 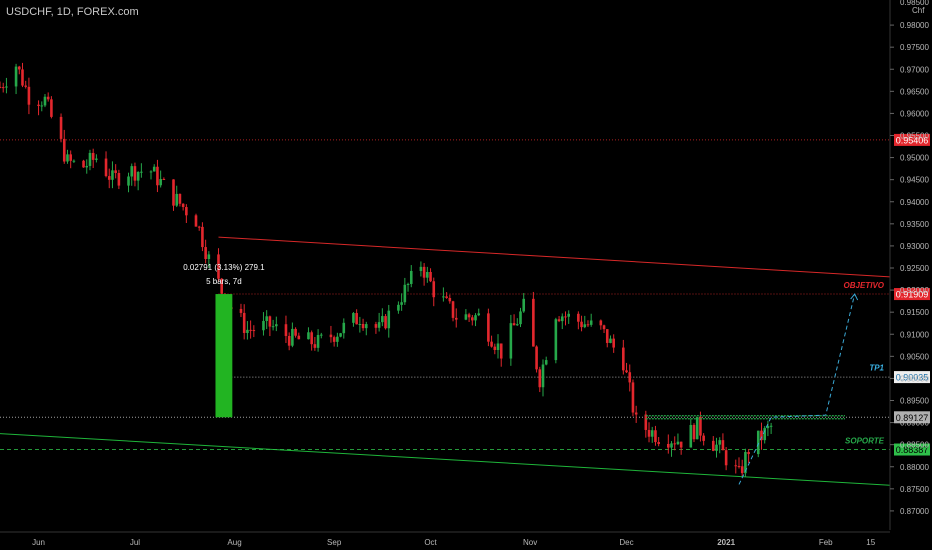 What do you see at coordinates (797, 389) in the screenshot?
I see `projection-path` at bounding box center [797, 389].